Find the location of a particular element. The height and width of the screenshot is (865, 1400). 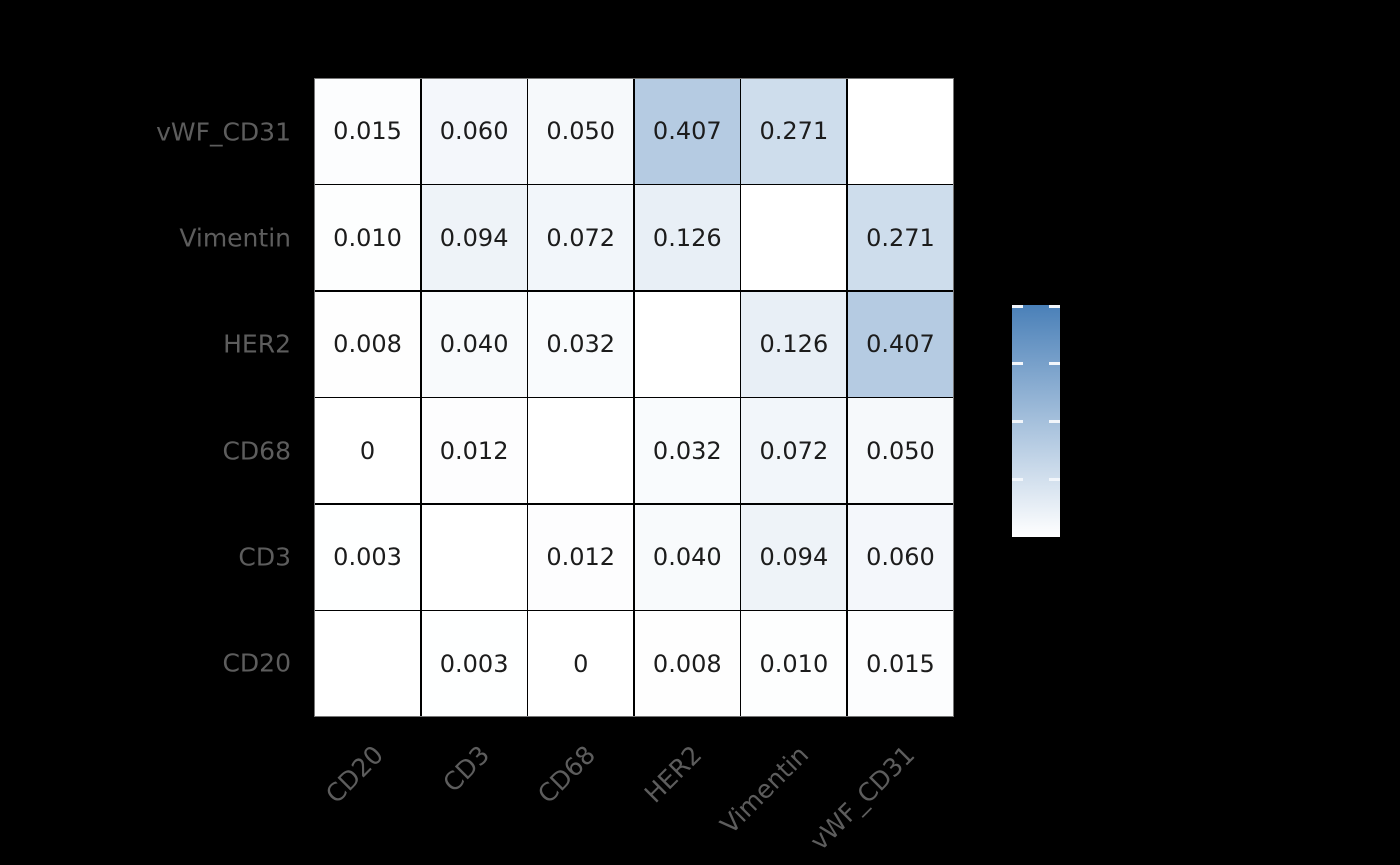

colorbar is located at coordinates (1036, 421).